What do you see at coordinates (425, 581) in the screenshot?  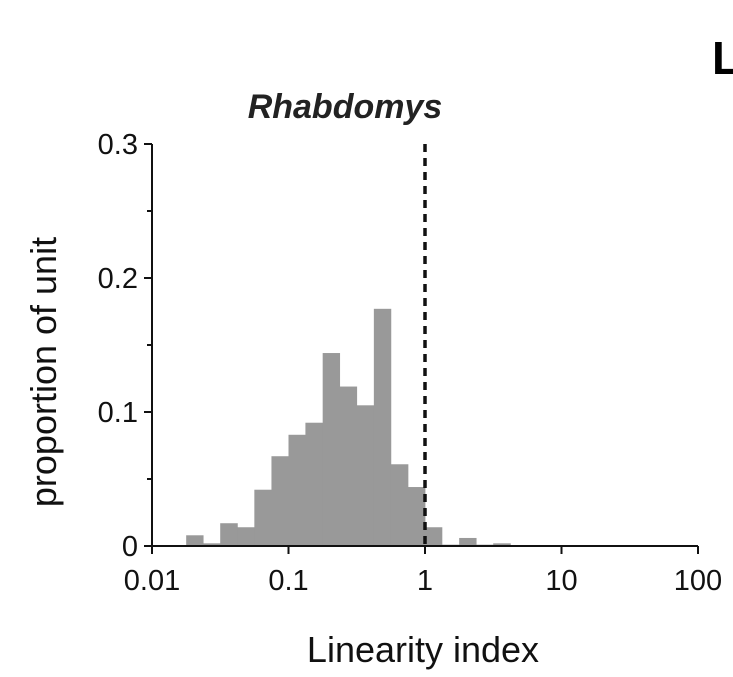 I see `x-tick-label: 1` at bounding box center [425, 581].